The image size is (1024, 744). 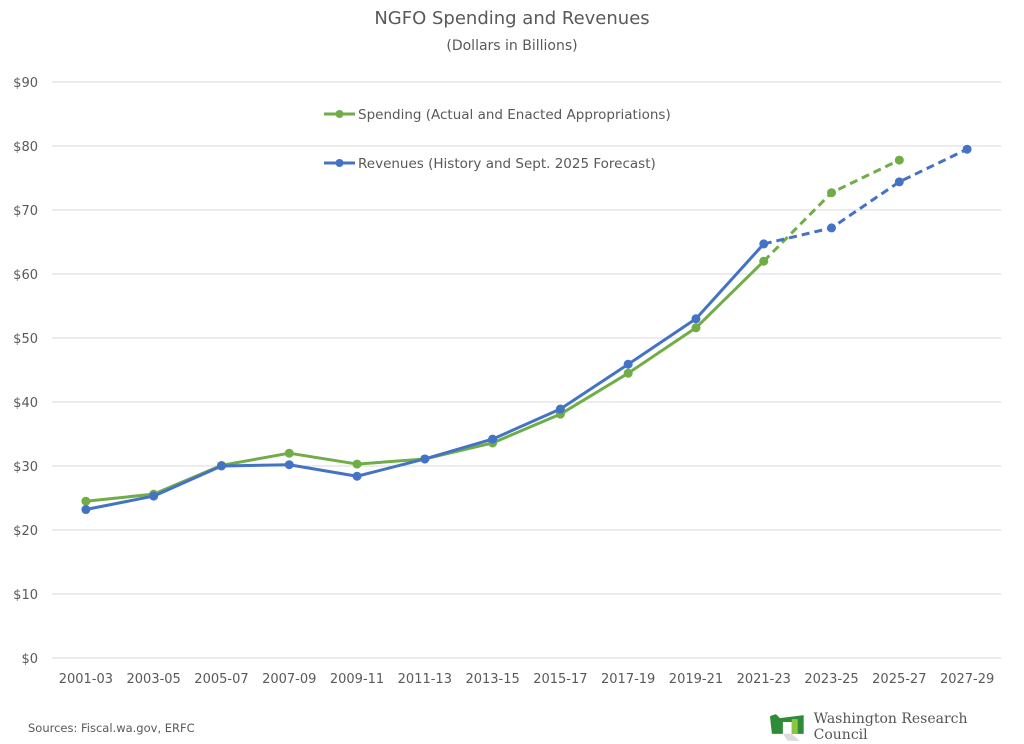 I want to click on x-tick-label: 2023-25, so click(x=831, y=679).